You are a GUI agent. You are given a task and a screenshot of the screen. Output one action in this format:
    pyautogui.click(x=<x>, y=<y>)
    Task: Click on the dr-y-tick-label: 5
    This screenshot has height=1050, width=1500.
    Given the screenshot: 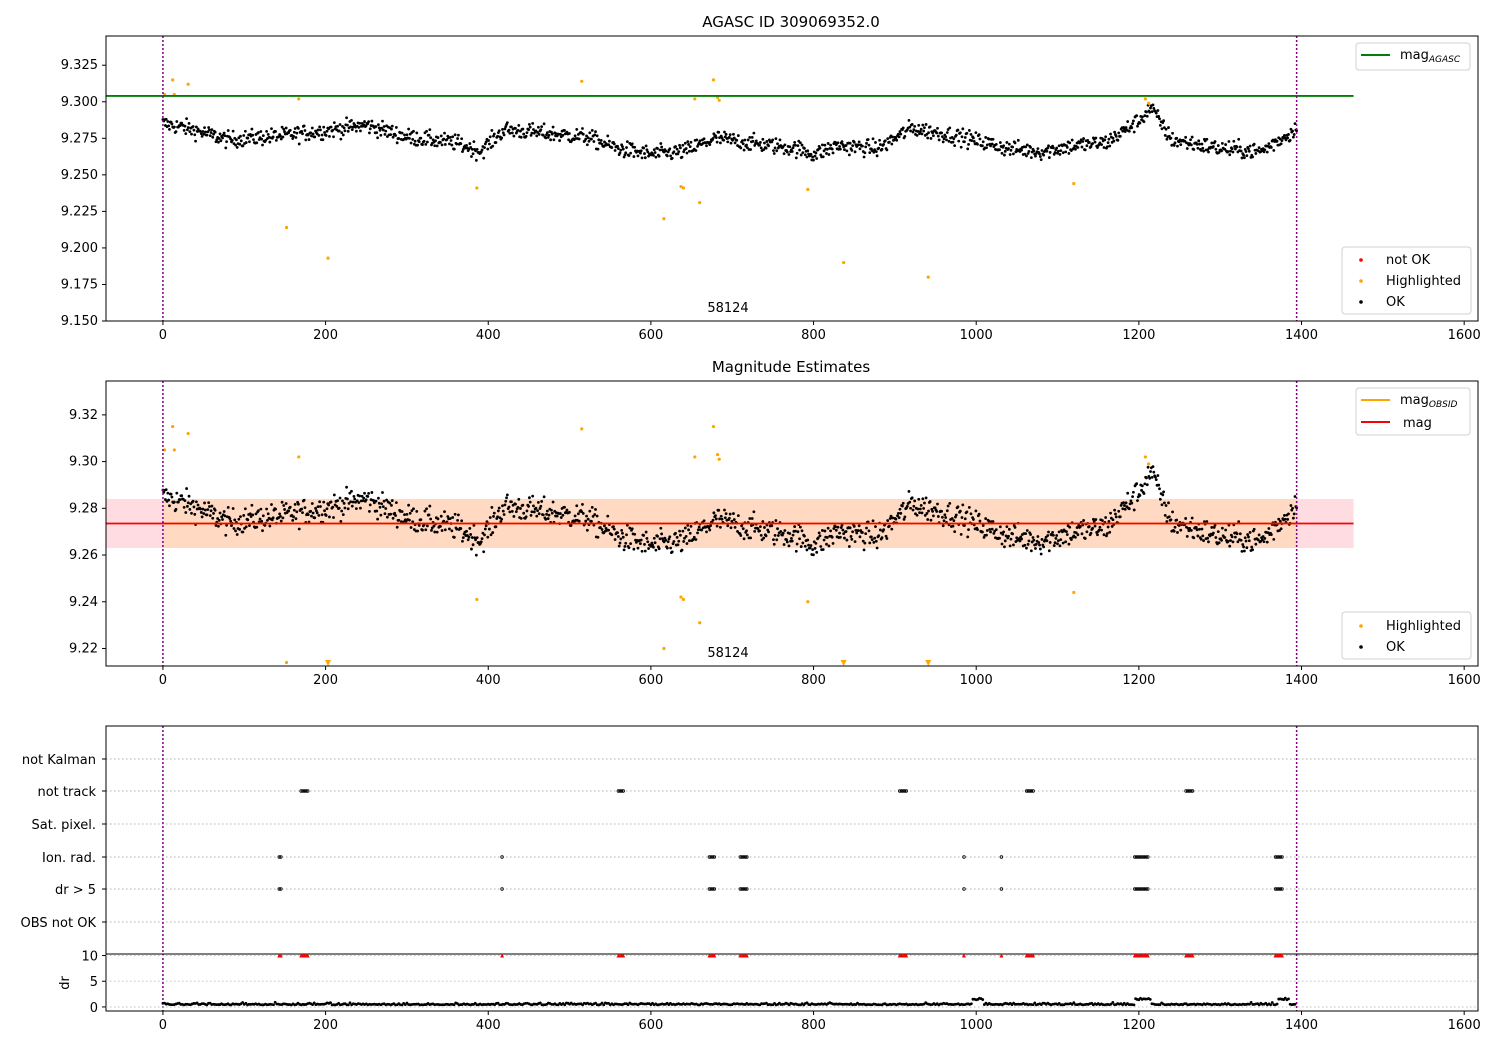 What is the action you would take?
    pyautogui.click(x=94, y=982)
    